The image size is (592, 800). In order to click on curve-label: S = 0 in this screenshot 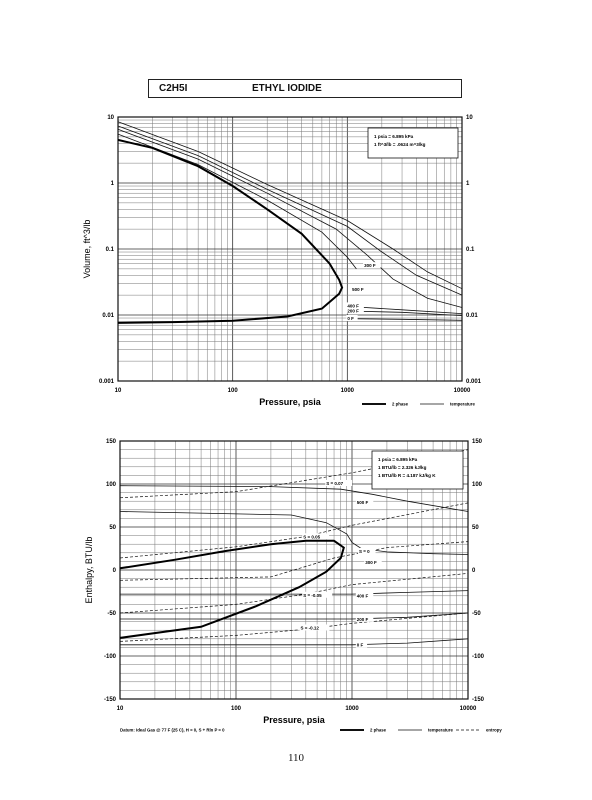, I will do `click(364, 551)`.